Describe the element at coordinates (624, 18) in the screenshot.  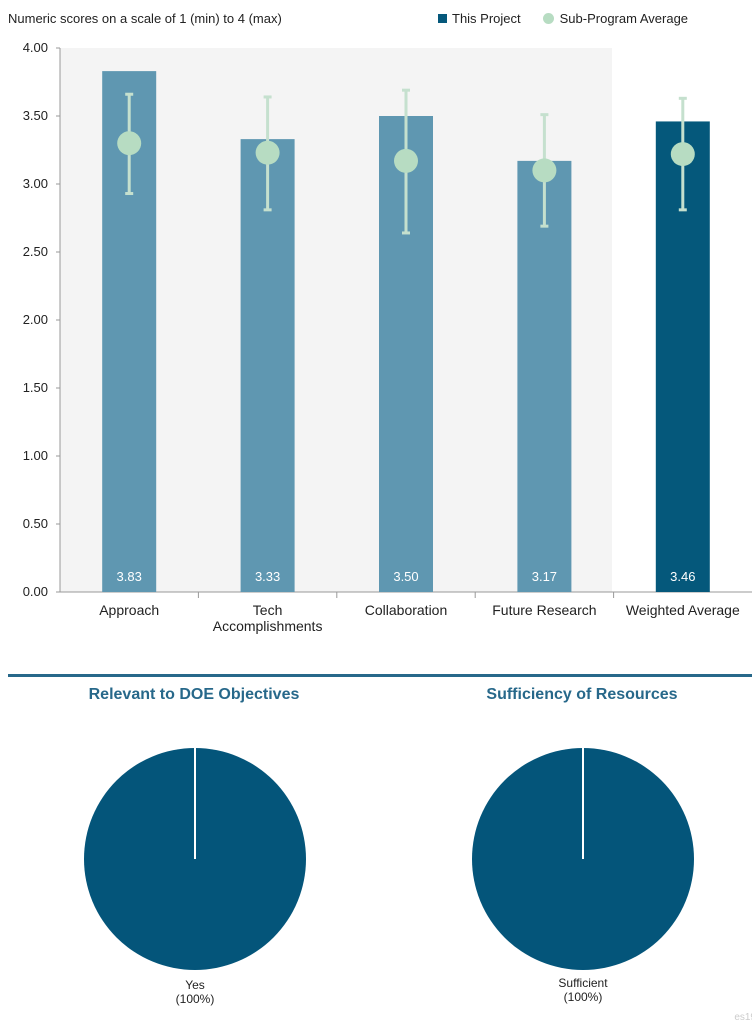
I see `legend-label-sub-program: Sub-Program Average` at that location.